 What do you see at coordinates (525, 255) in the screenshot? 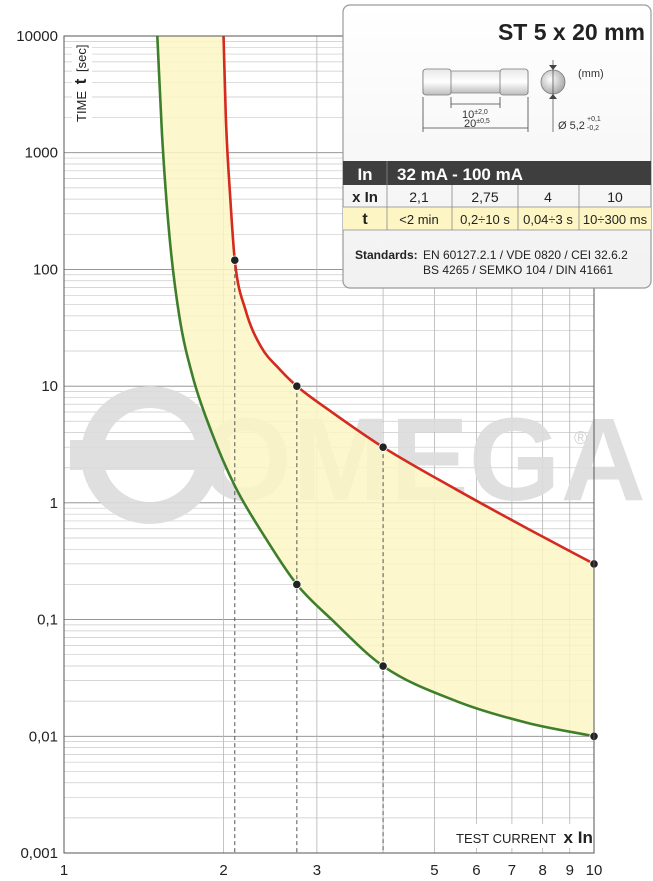
I see `standards-line-1: EN 60127.2.1 / VDE 0820 / CEI 32.6.2` at bounding box center [525, 255].